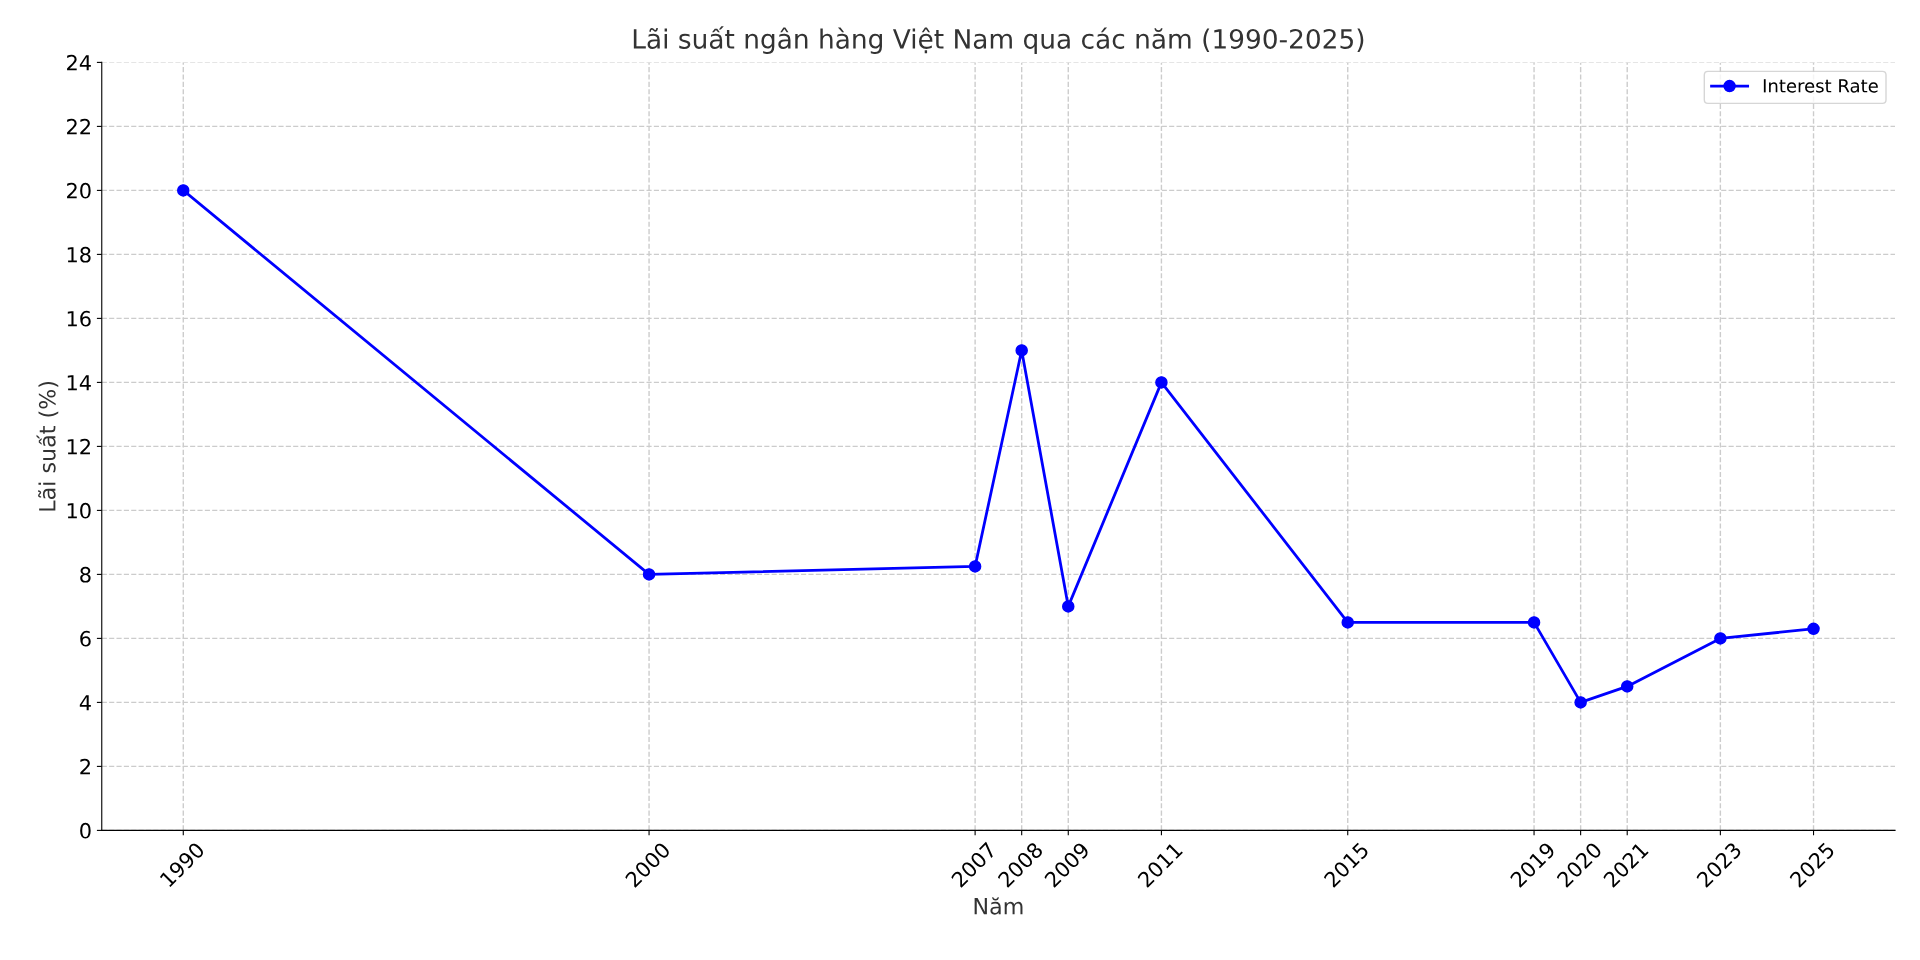 The width and height of the screenshot is (1920, 960). What do you see at coordinates (79, 190) in the screenshot?
I see `y-tick-label: 20` at bounding box center [79, 190].